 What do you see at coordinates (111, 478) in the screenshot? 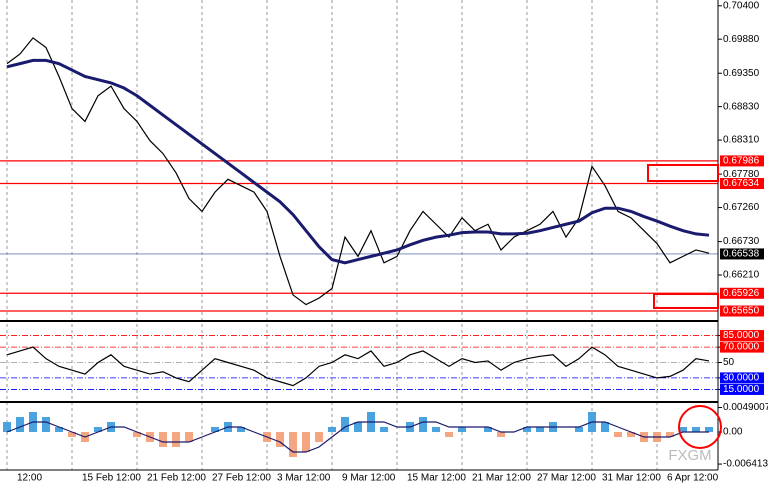
I see `x-tick-label: 15 Feb 12:00` at bounding box center [111, 478].